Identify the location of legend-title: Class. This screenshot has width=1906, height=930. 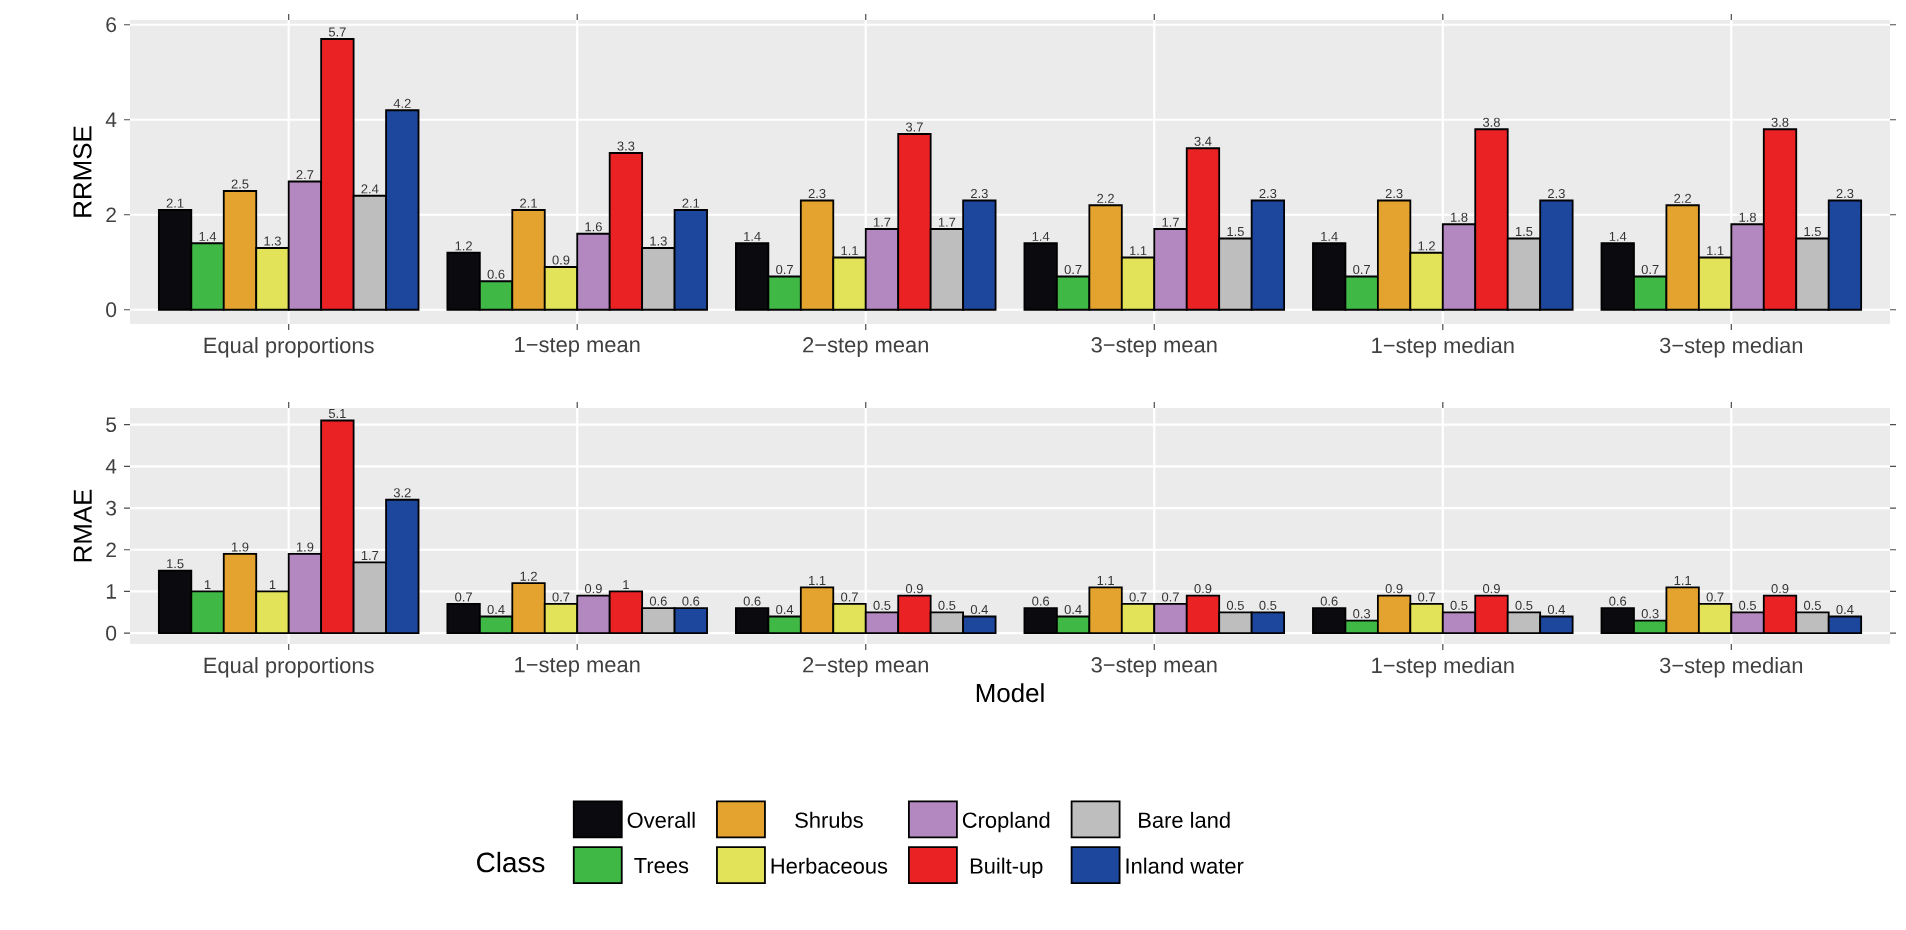
(511, 862).